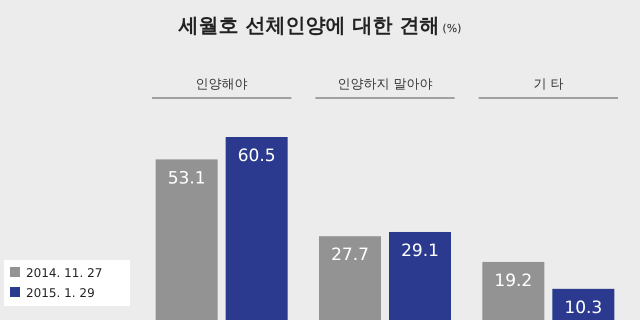  Describe the element at coordinates (64, 273) in the screenshot. I see `legend-label: 2014. 11. 27` at that location.